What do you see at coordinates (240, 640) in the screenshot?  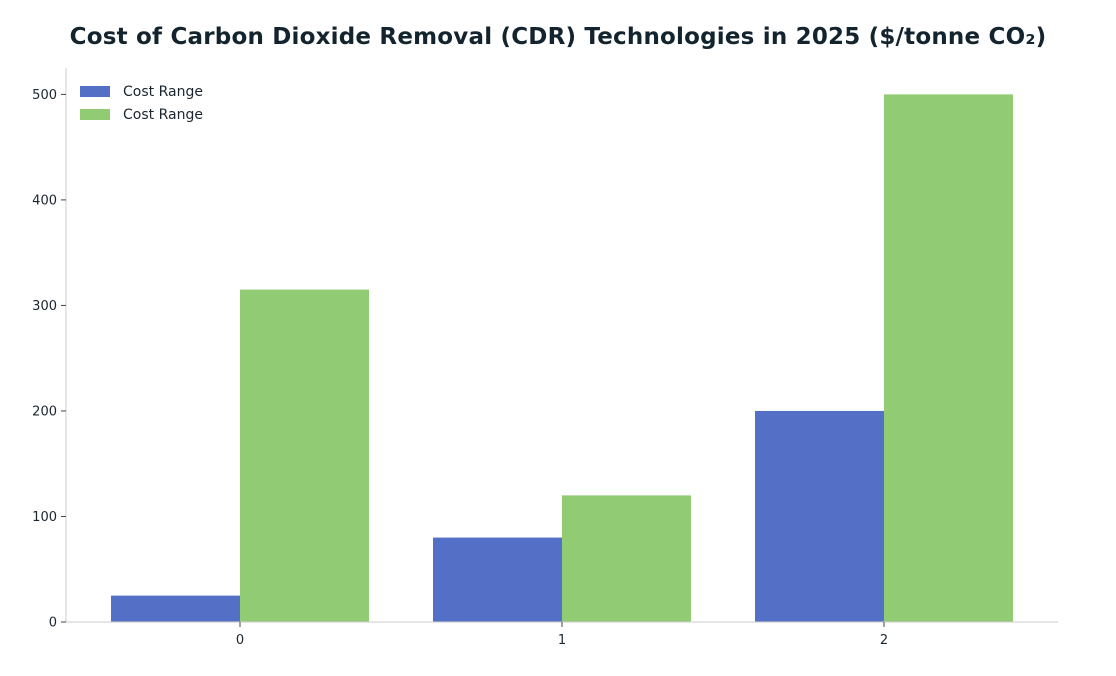 I see `x-tick-label: 0` at bounding box center [240, 640].